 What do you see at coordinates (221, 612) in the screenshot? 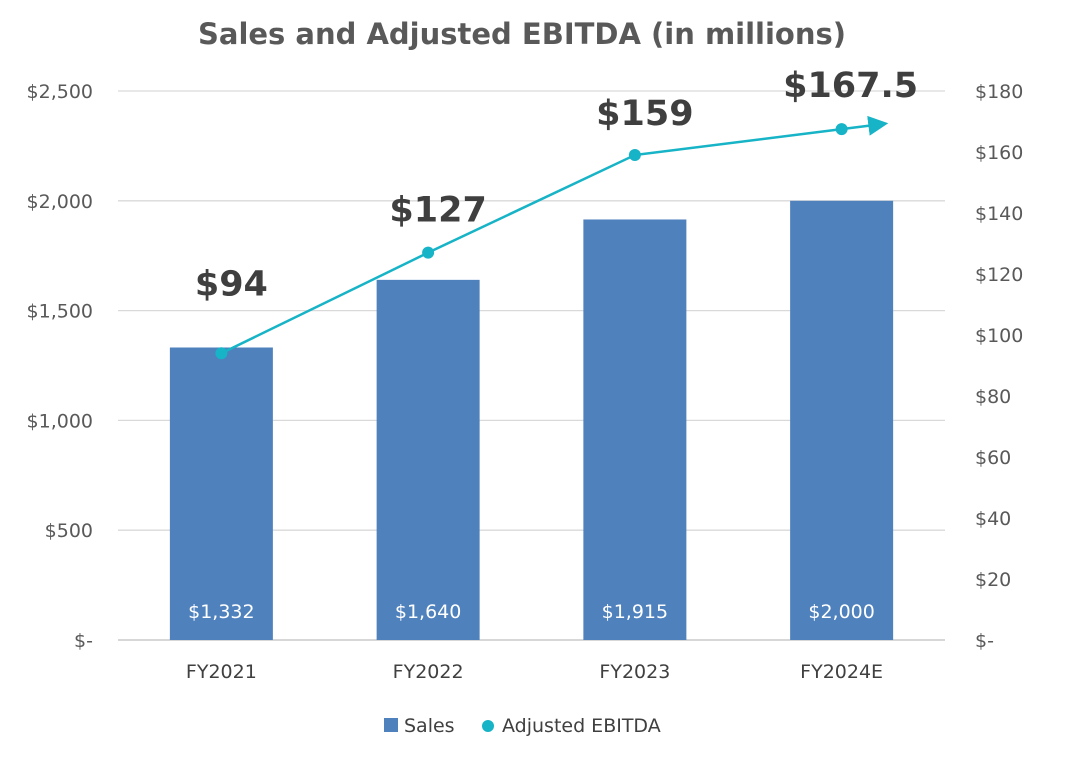
I see `bar-data-label: $1,332` at bounding box center [221, 612].